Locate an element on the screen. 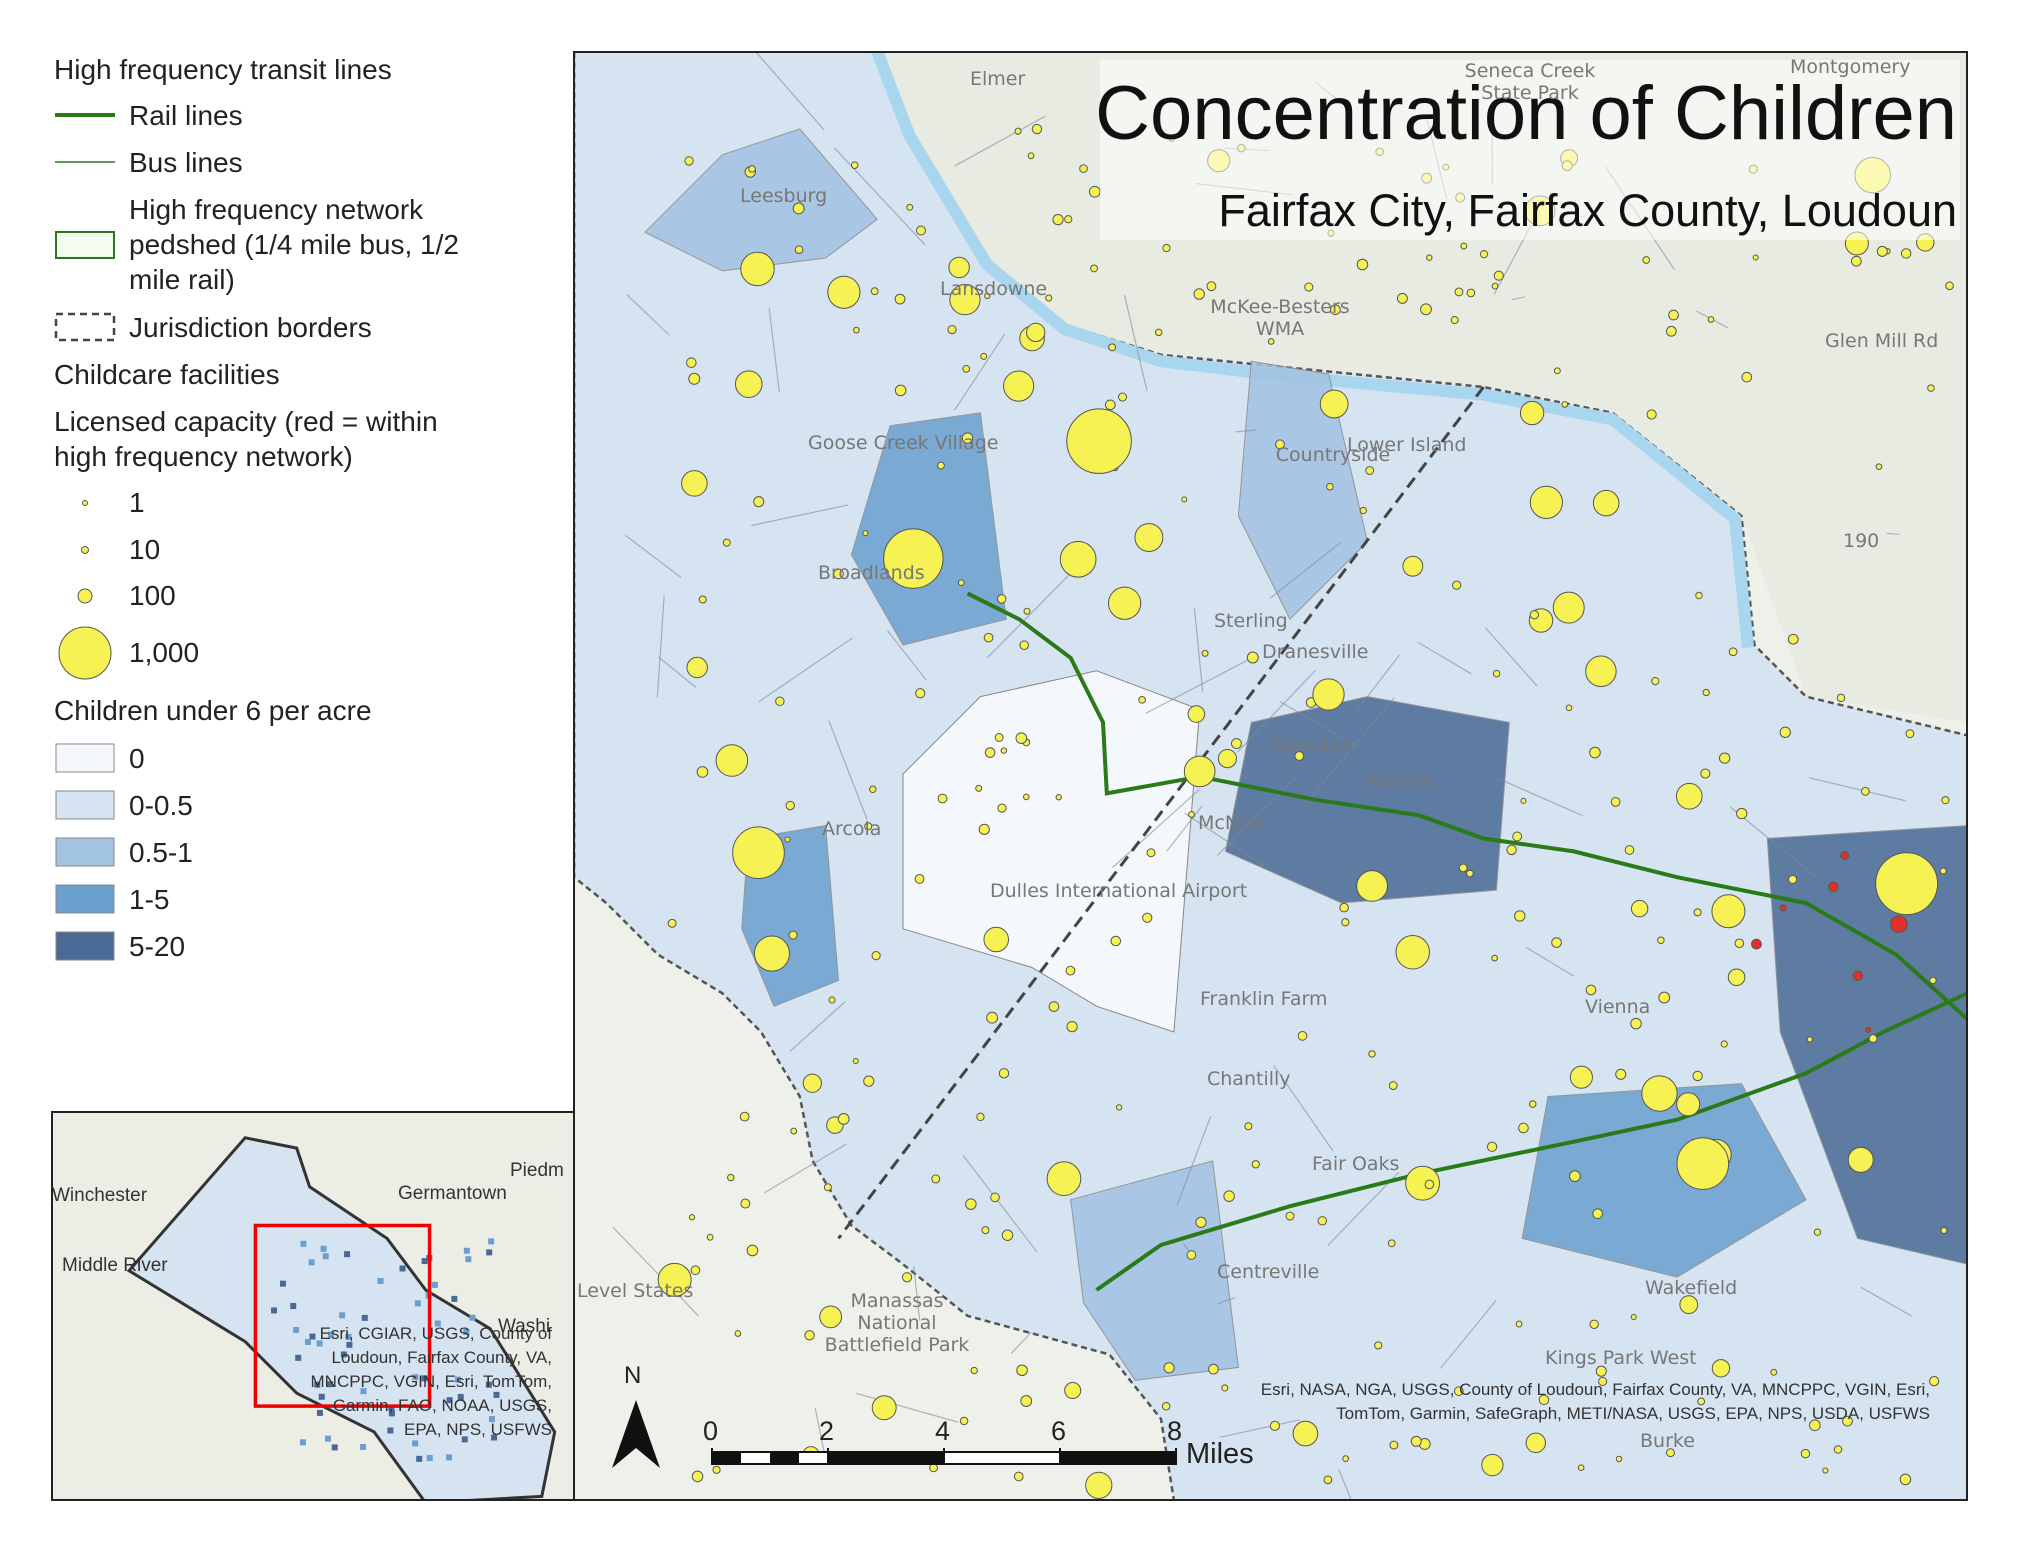 The width and height of the screenshot is (2017, 1558). tract is located at coordinates (1866, 1045).